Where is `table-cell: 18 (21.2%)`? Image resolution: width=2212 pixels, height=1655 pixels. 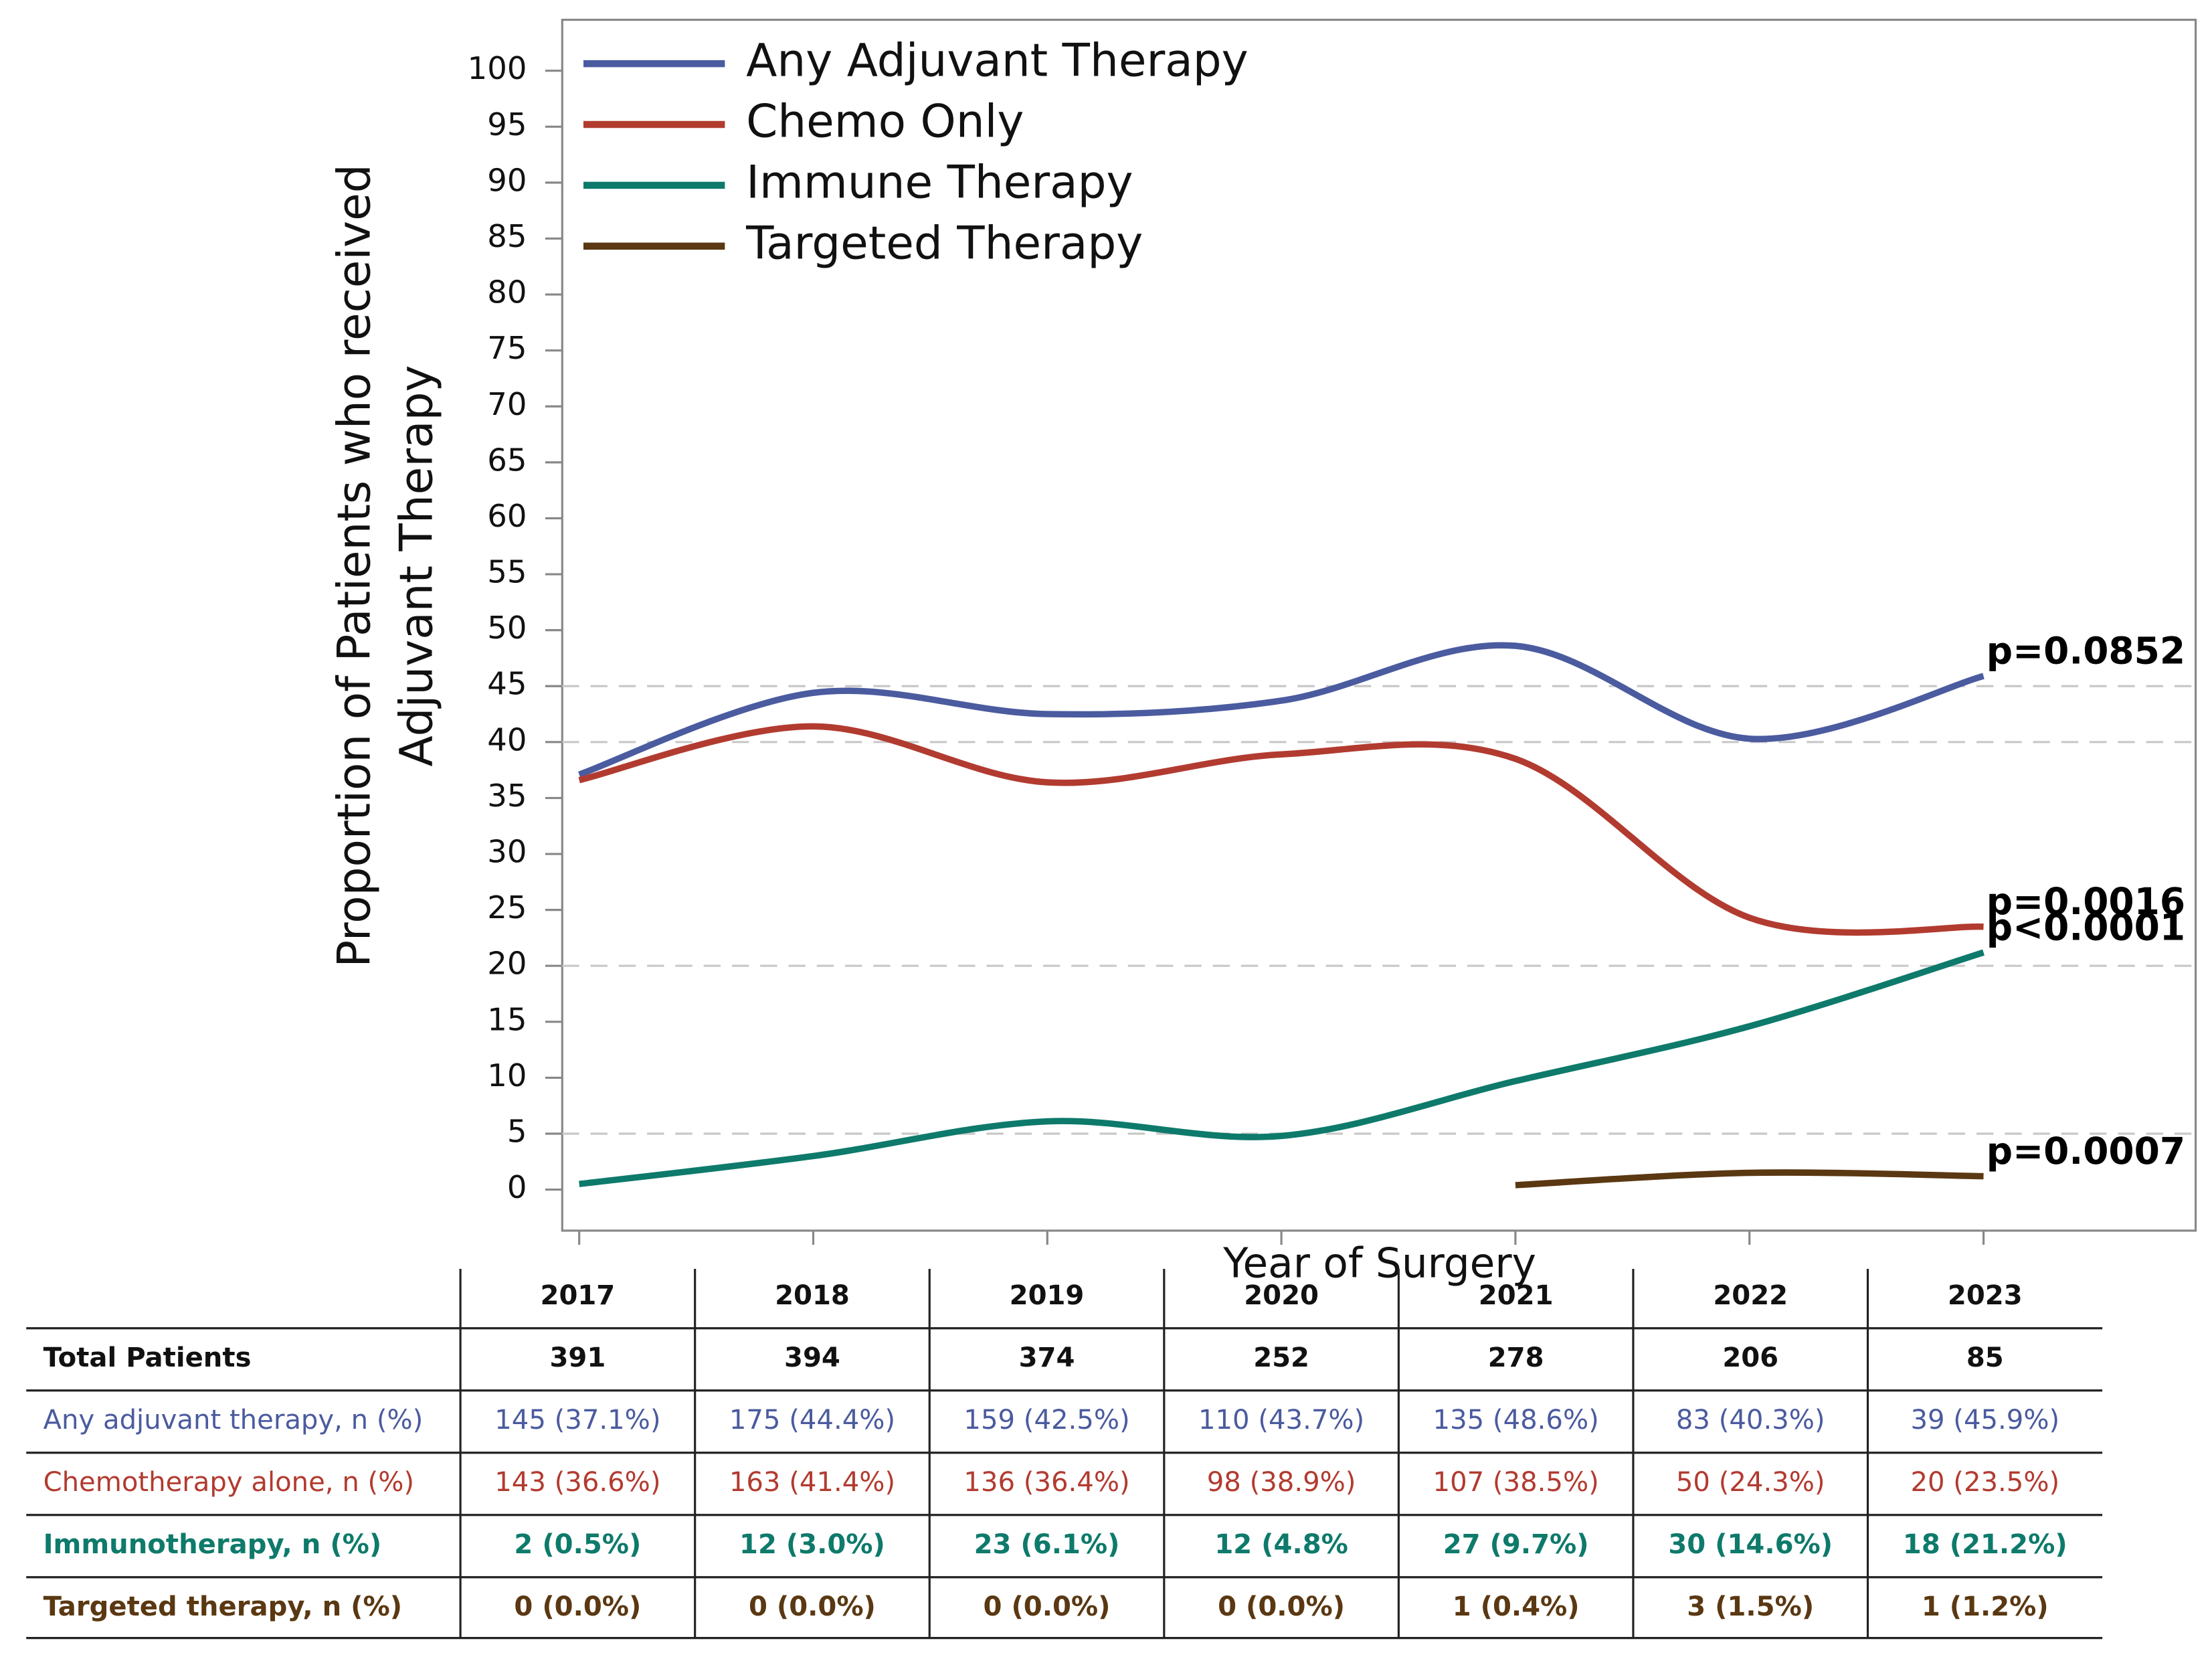 table-cell: 18 (21.2%) is located at coordinates (1985, 1544).